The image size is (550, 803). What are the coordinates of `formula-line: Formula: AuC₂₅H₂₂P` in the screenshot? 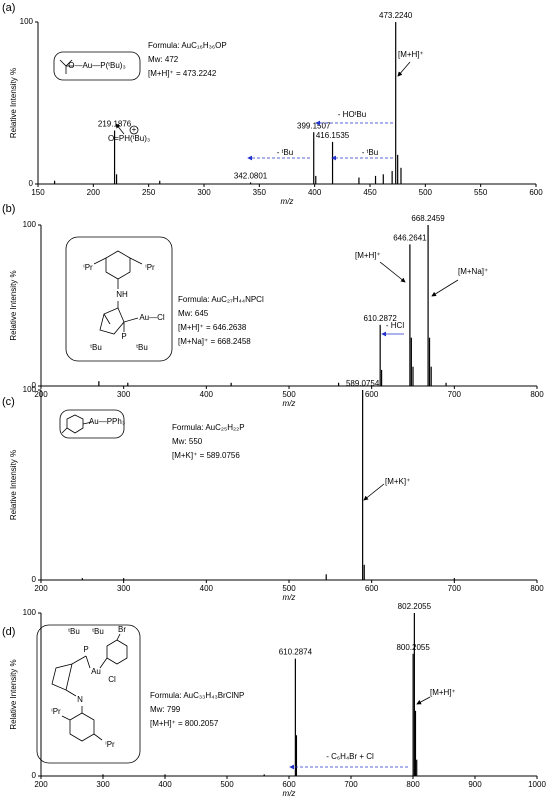 It's located at (208, 427).